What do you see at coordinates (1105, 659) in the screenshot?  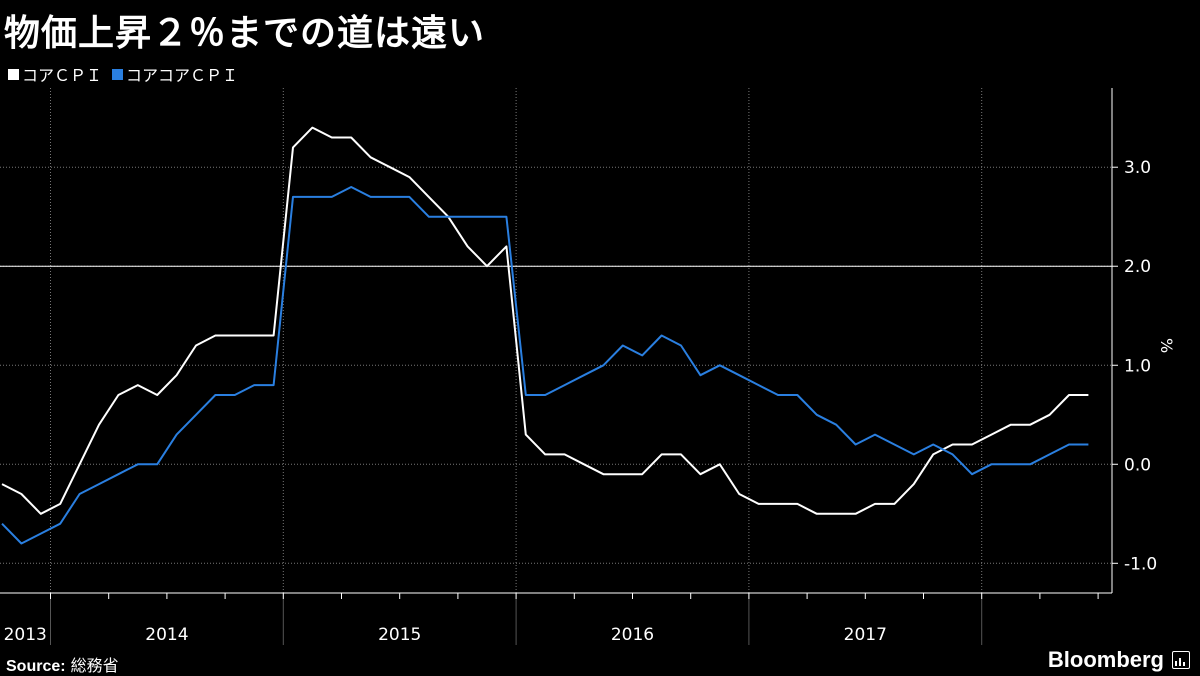 I see `brand-name: Bloomberg` at bounding box center [1105, 659].